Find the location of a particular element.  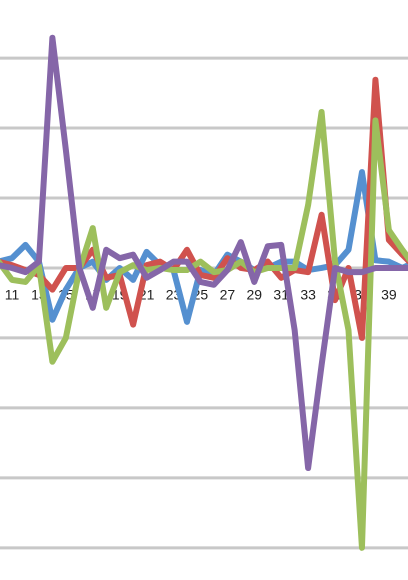

x-tick-label: 31 is located at coordinates (281, 295).